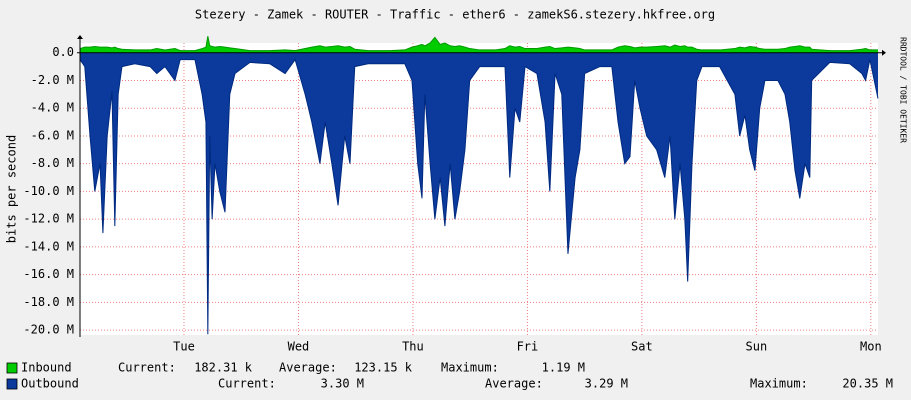  What do you see at coordinates (50, 384) in the screenshot?
I see `legend-label: Outbound` at bounding box center [50, 384].